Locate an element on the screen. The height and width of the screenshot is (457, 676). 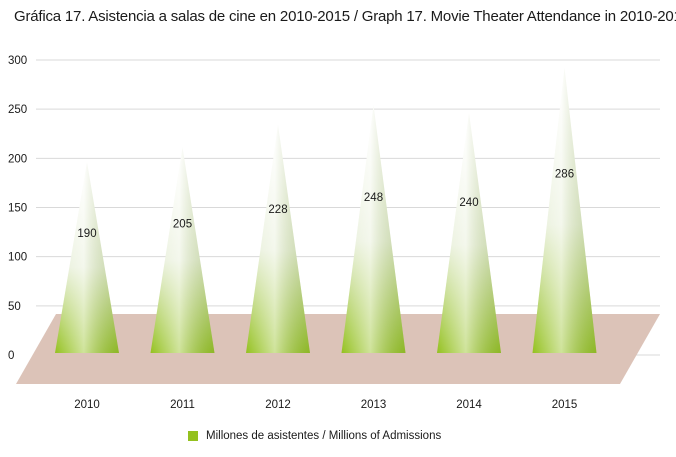
value-label-2013: 248 is located at coordinates (373, 198).